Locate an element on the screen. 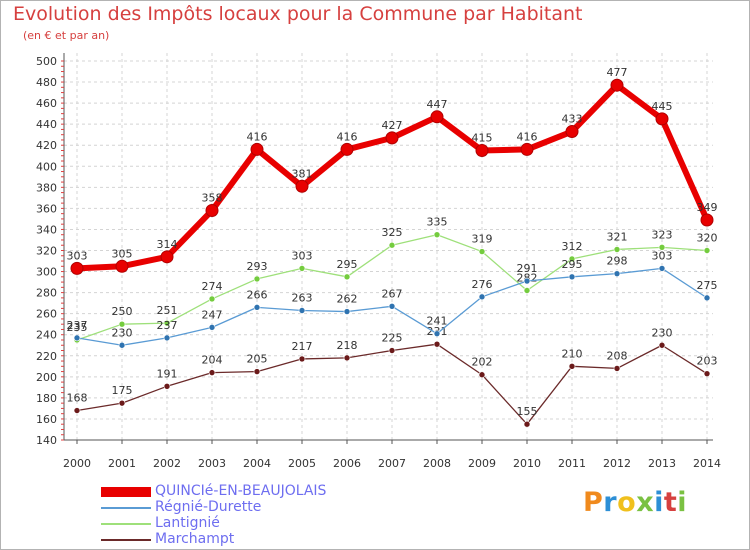 This screenshot has height=550, width=750. y-tick-label: 440 is located at coordinates (46, 124).